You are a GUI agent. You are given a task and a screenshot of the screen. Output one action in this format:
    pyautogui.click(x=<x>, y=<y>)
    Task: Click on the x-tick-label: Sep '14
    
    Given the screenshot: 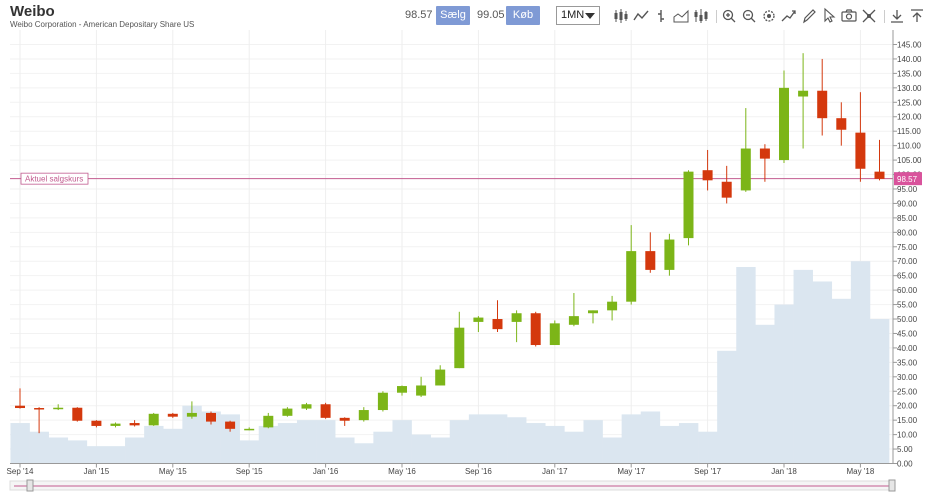 What is the action you would take?
    pyautogui.click(x=20, y=471)
    